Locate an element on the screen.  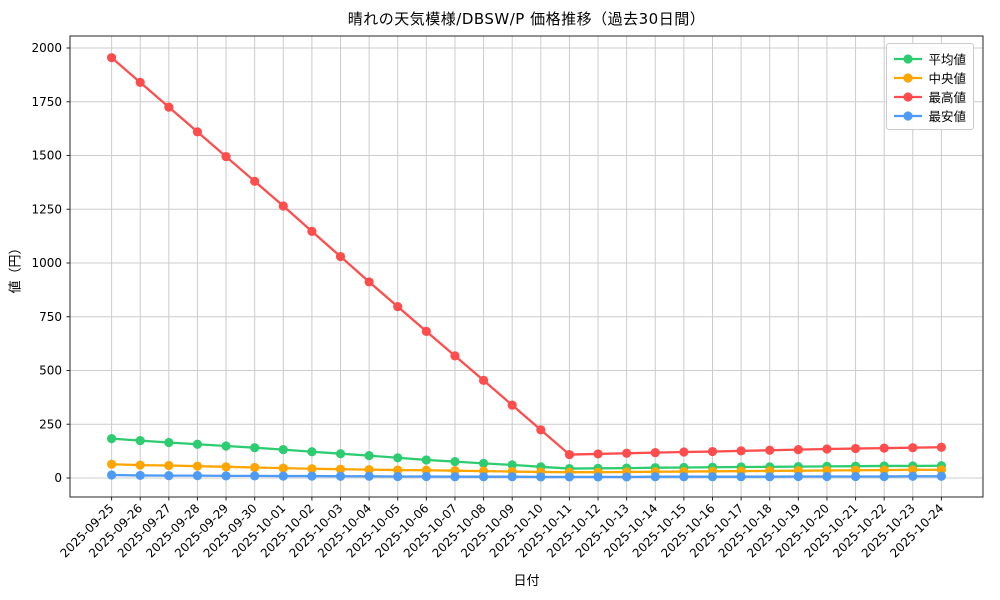
legend-label: 最高値 is located at coordinates (947, 97).